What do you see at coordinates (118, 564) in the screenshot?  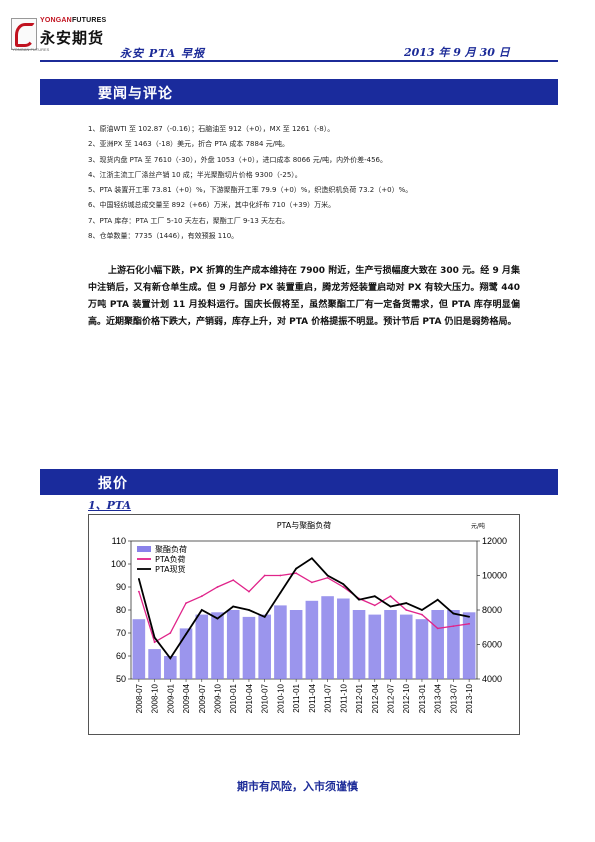 I see `y-tick-label-left: 100` at bounding box center [118, 564].